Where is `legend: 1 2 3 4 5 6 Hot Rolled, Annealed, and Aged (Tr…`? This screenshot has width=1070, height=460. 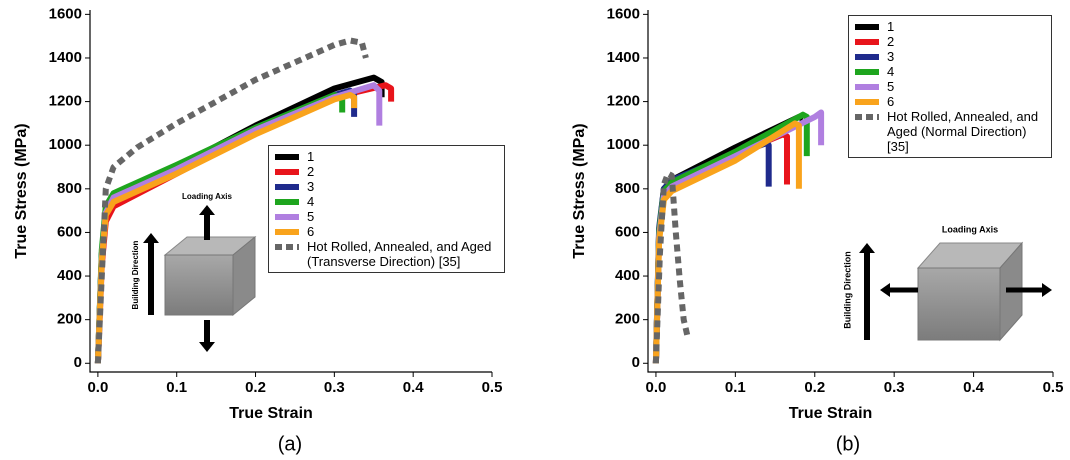 legend: 1 2 3 4 5 6 Hot Rolled, Annealed, and Aged (Tr… is located at coordinates (386, 209).